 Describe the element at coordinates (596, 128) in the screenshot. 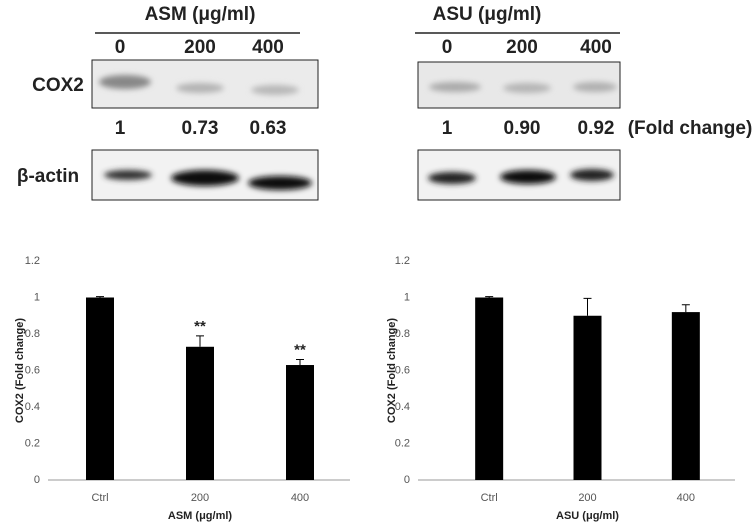

I see `fold-change: 0.92` at that location.